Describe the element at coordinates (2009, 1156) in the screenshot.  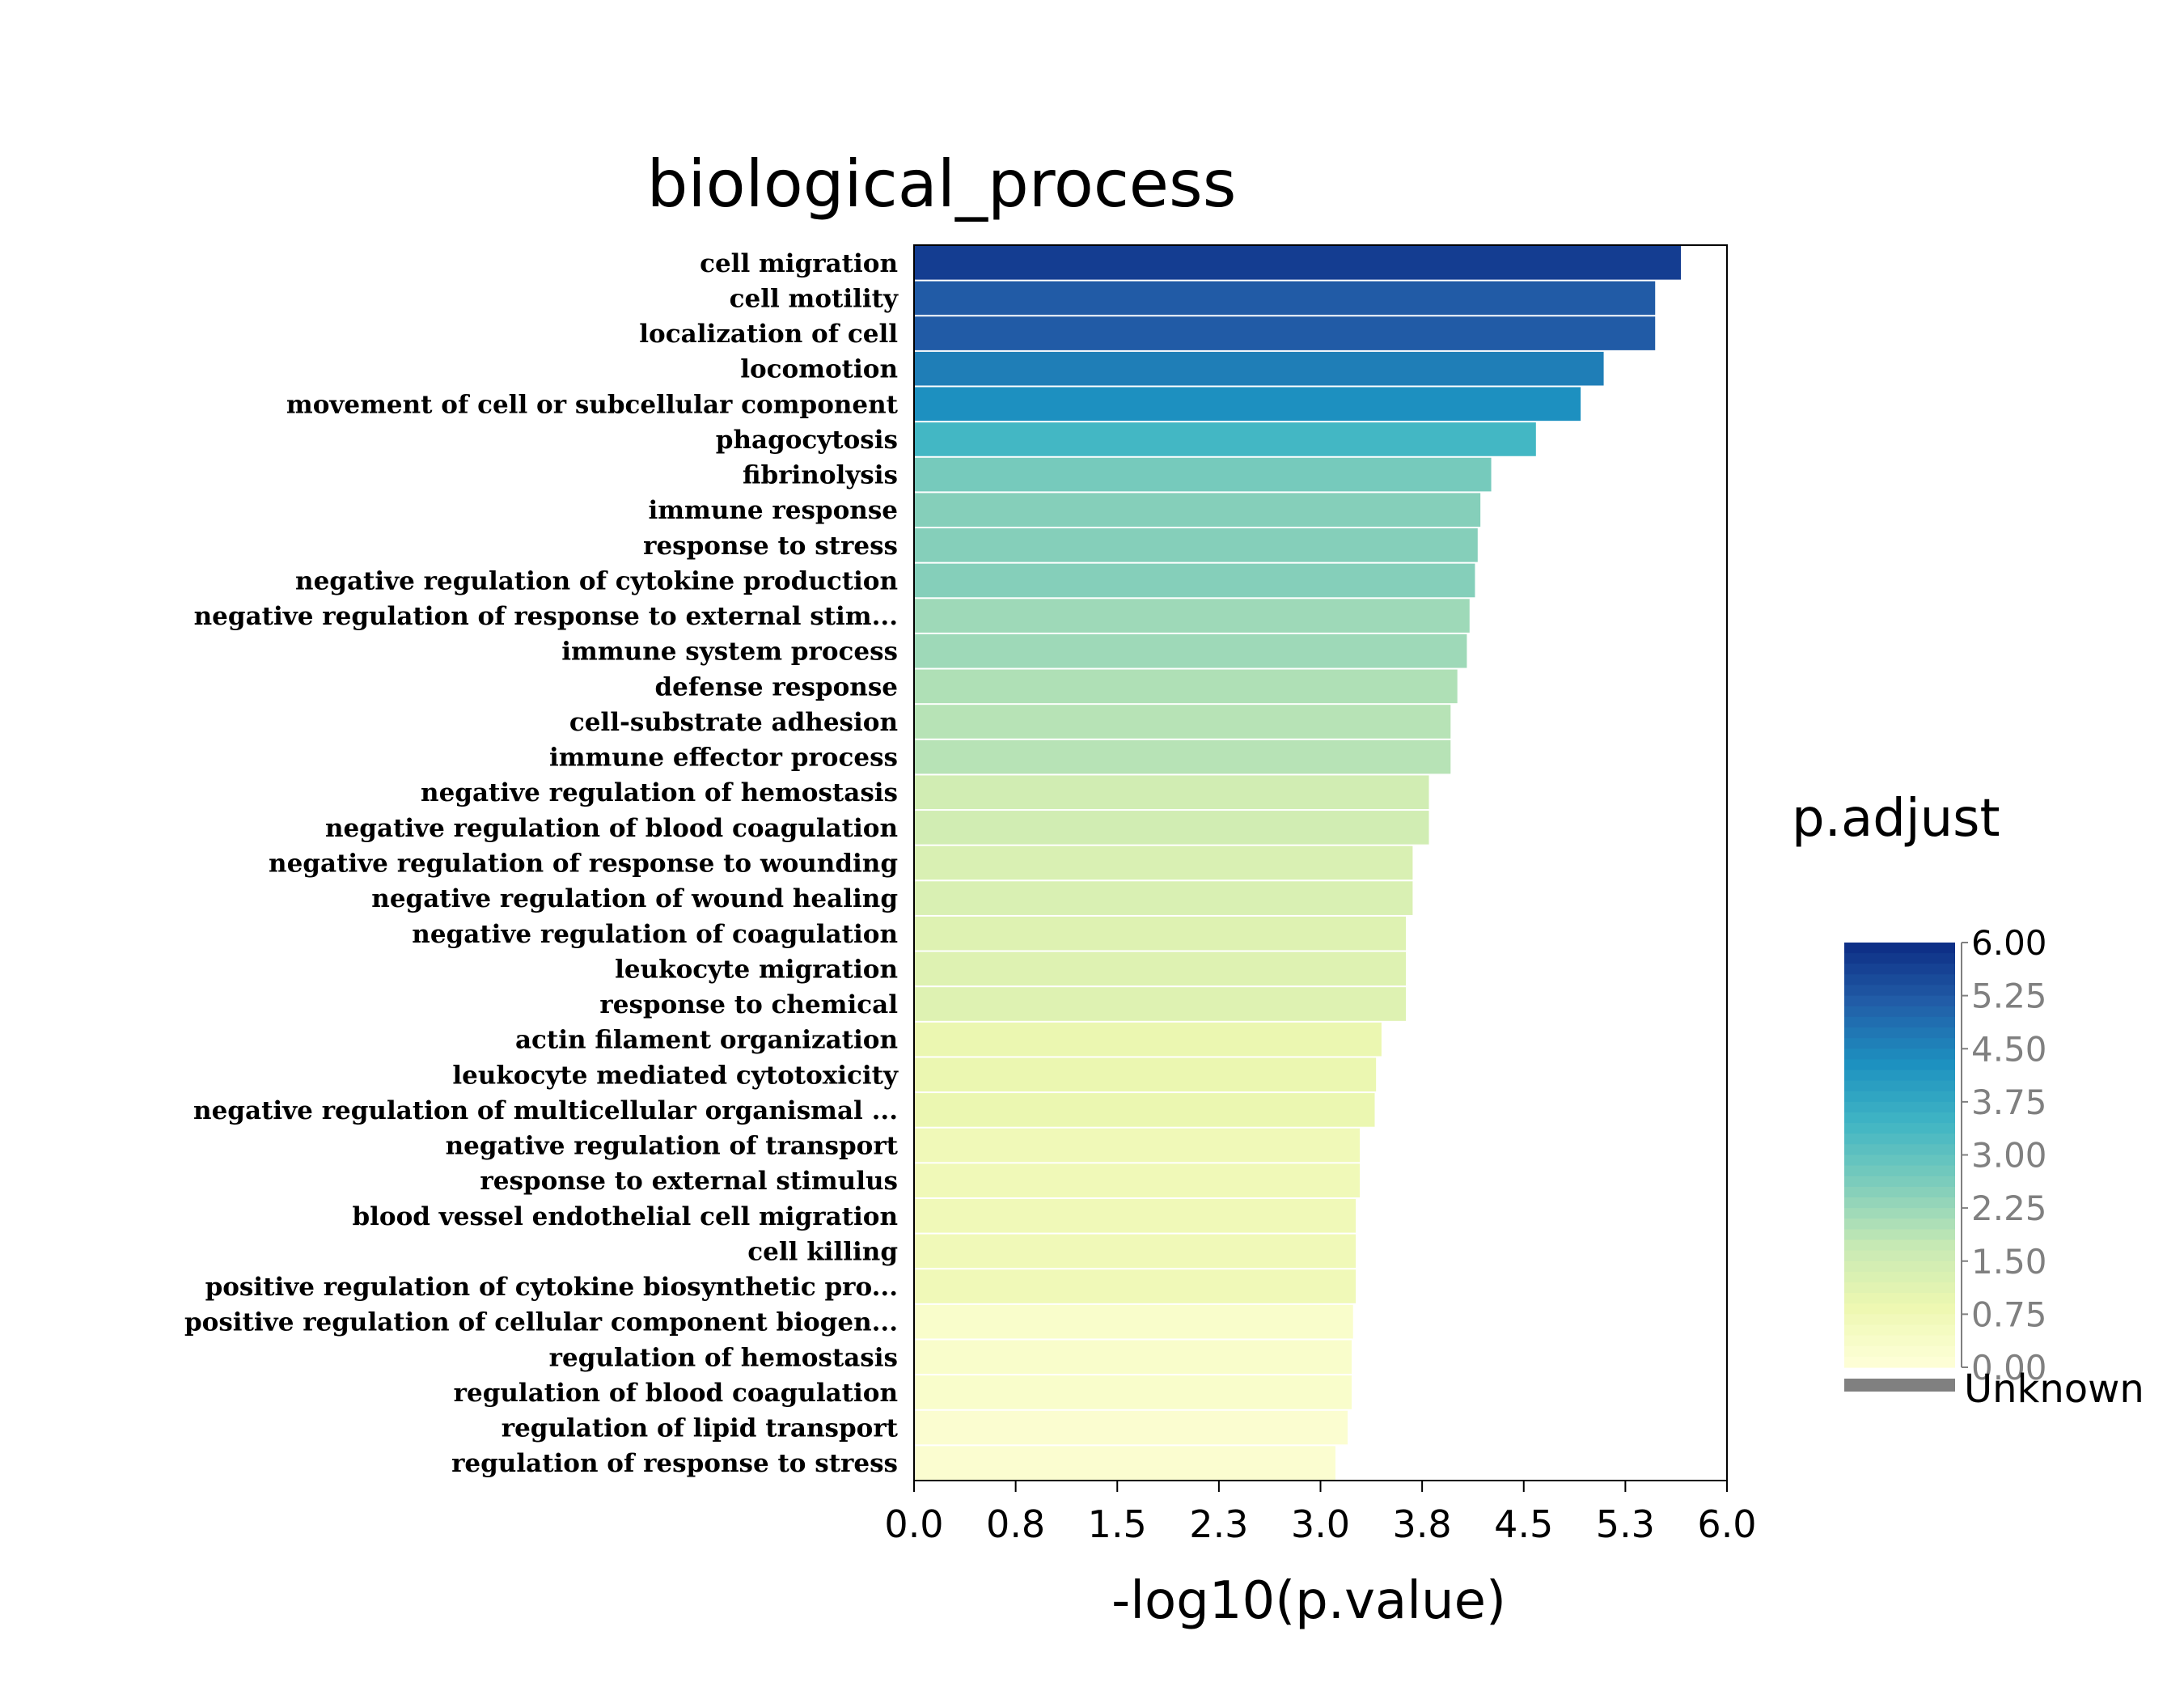
I see `legend-tick-label: 3.00` at that location.